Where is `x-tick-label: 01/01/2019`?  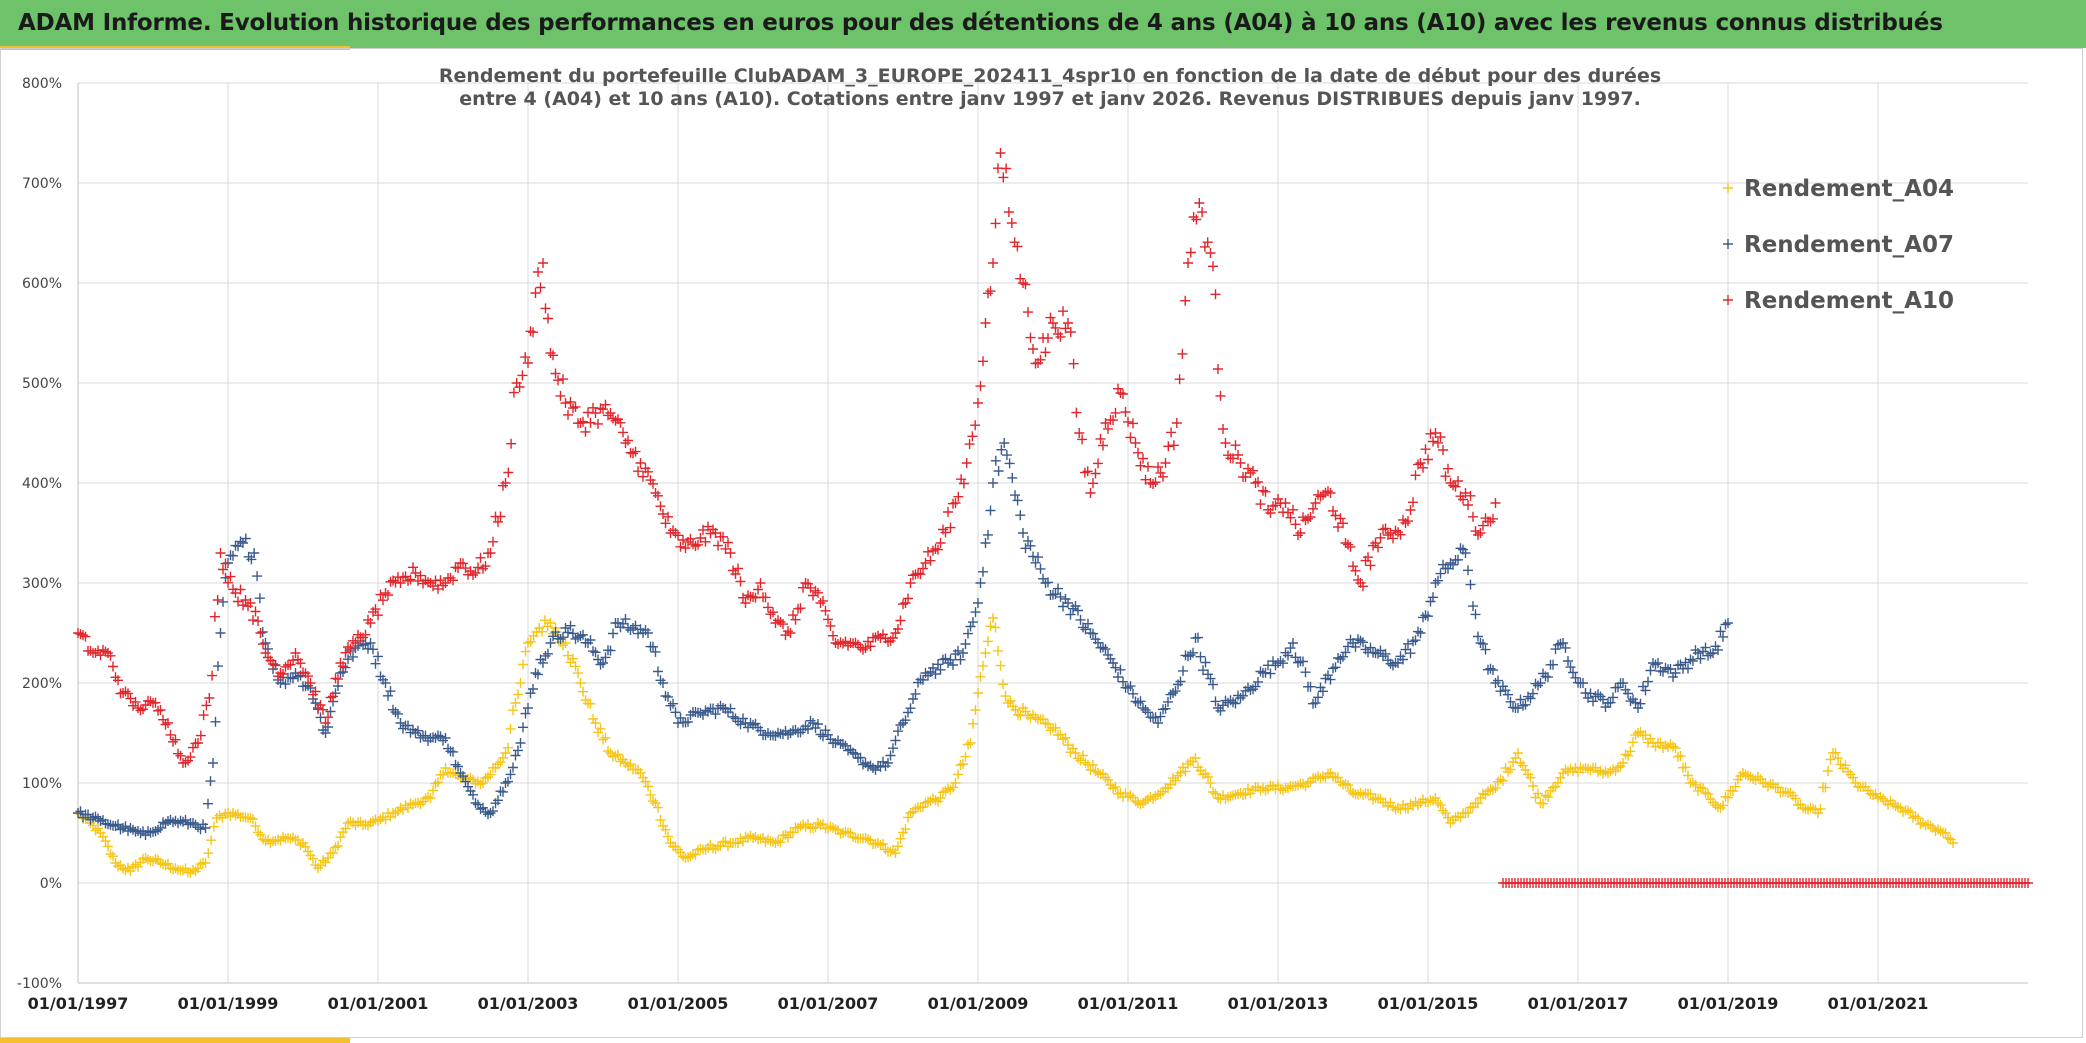
x-tick-label: 01/01/2019 is located at coordinates (1728, 1003).